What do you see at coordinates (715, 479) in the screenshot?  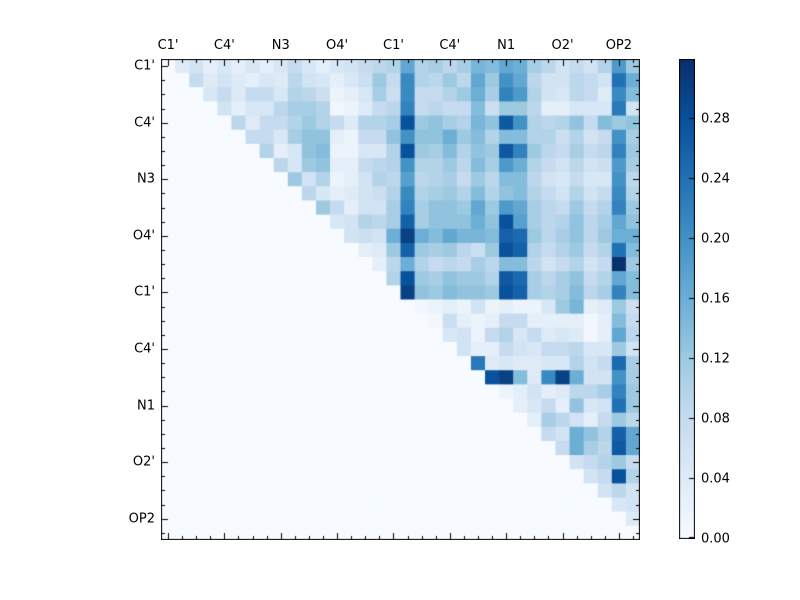 I see `colorbar-tick-label: 0.04` at bounding box center [715, 479].